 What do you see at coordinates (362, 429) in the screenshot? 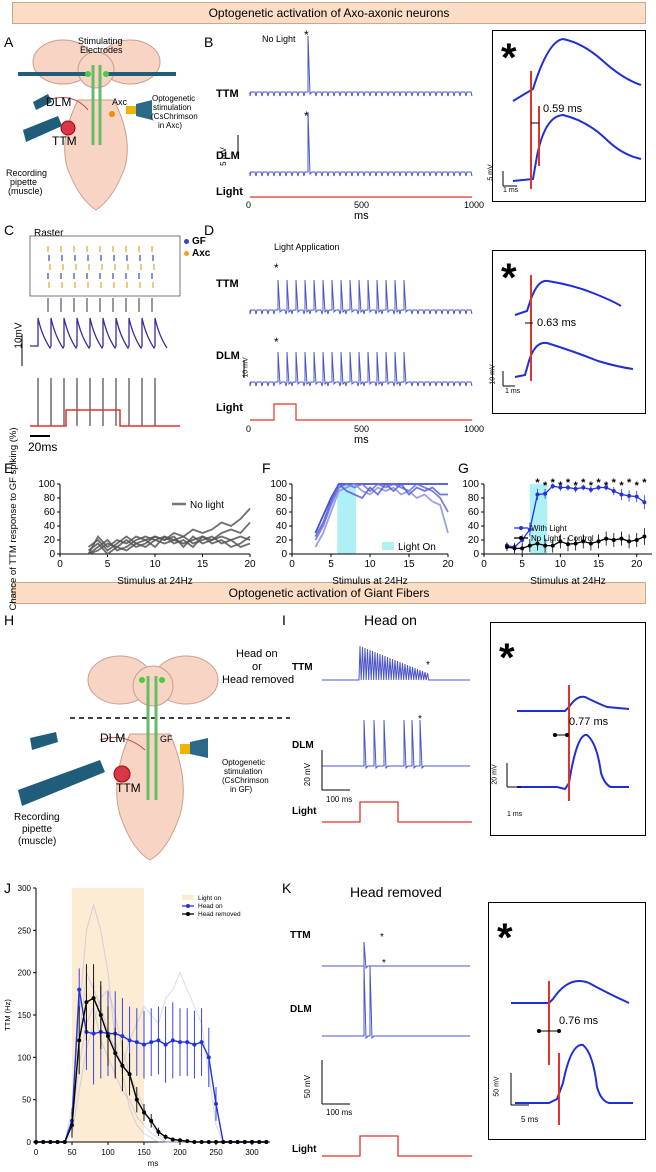
I see `xtick-d-500: 500` at bounding box center [362, 429].